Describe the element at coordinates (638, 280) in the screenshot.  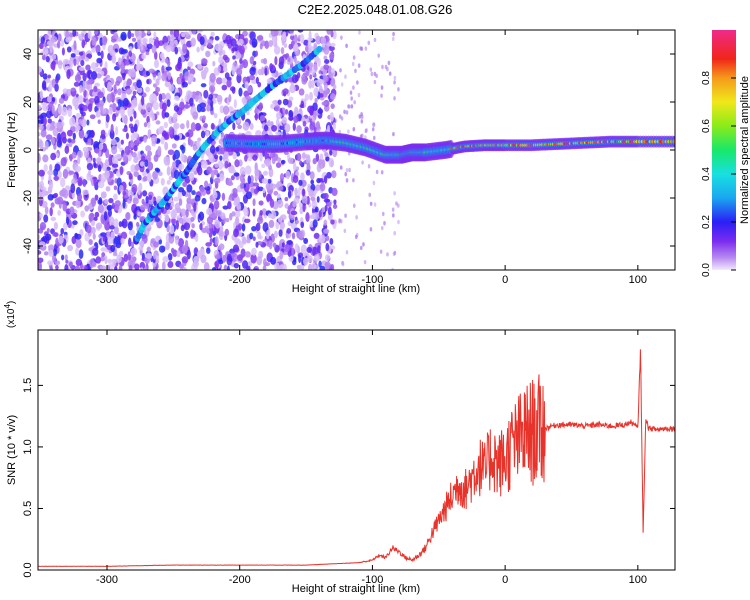
I see `spectrogram-x-tick-label: 100` at that location.